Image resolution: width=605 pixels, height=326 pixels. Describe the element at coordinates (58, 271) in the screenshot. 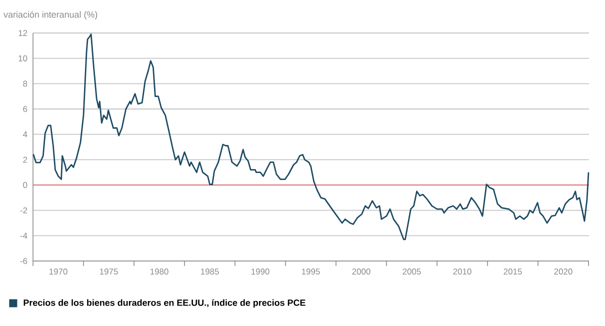

I see `x-tick-label: 1970` at that location.